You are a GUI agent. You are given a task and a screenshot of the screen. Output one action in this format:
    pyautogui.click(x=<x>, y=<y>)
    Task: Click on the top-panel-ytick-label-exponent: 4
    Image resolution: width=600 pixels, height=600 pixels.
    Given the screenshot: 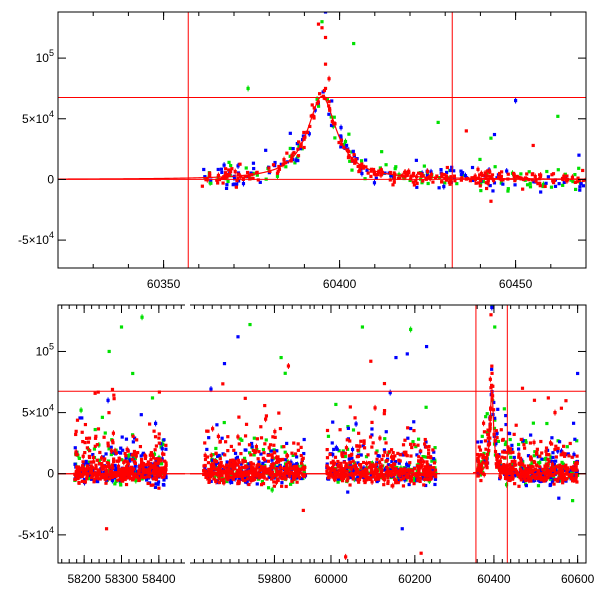 What is the action you would take?
    pyautogui.click(x=51, y=114)
    